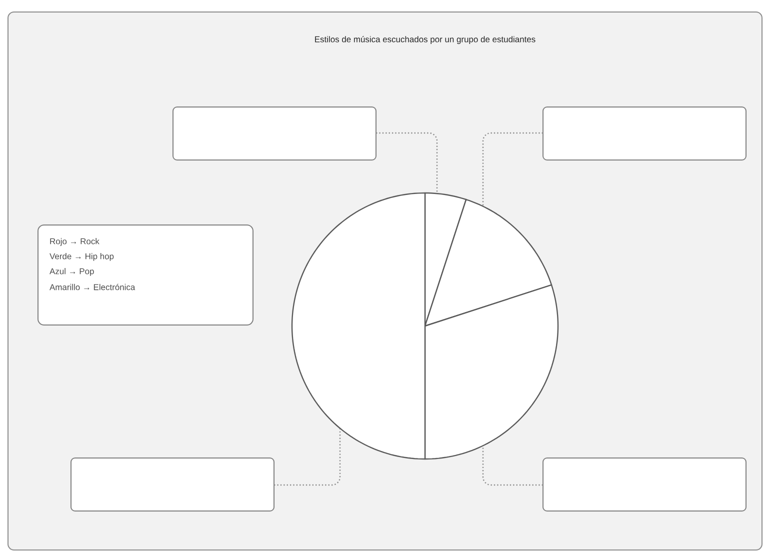 The height and width of the screenshot is (554, 768). I want to click on text: Verde → Hip hop, so click(82, 257).